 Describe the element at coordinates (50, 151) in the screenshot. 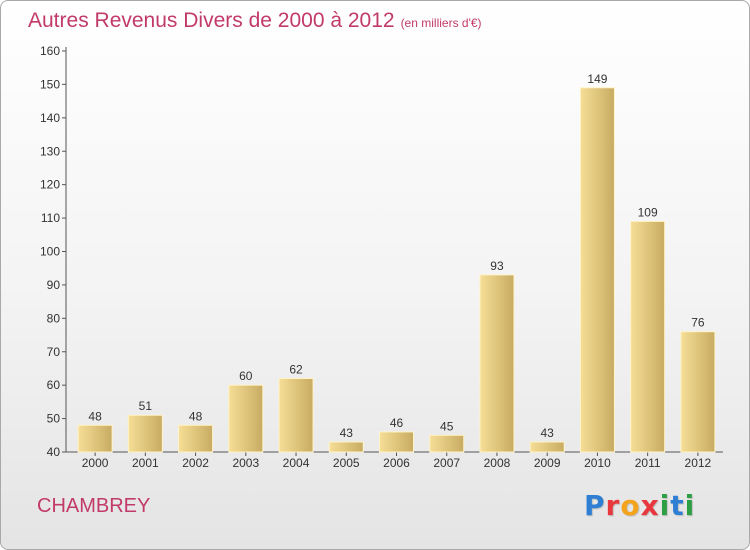

I see `y-tick-label: 130` at that location.